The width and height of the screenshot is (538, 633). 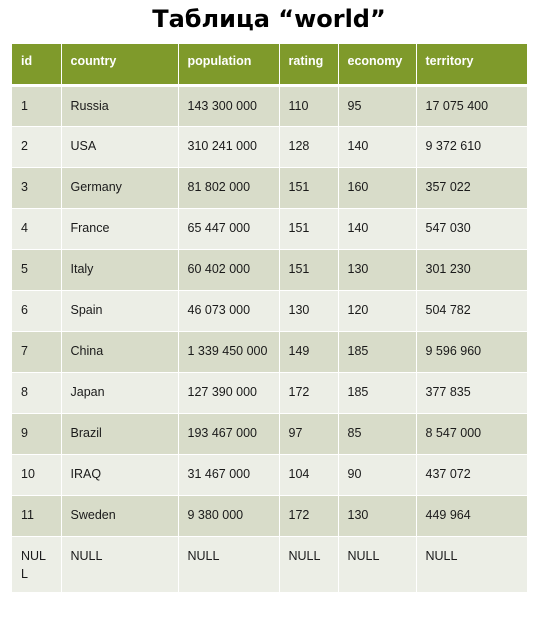 I want to click on table-row: 5 Italy 60 402 000 151 130 301 230, so click(x=269, y=270).